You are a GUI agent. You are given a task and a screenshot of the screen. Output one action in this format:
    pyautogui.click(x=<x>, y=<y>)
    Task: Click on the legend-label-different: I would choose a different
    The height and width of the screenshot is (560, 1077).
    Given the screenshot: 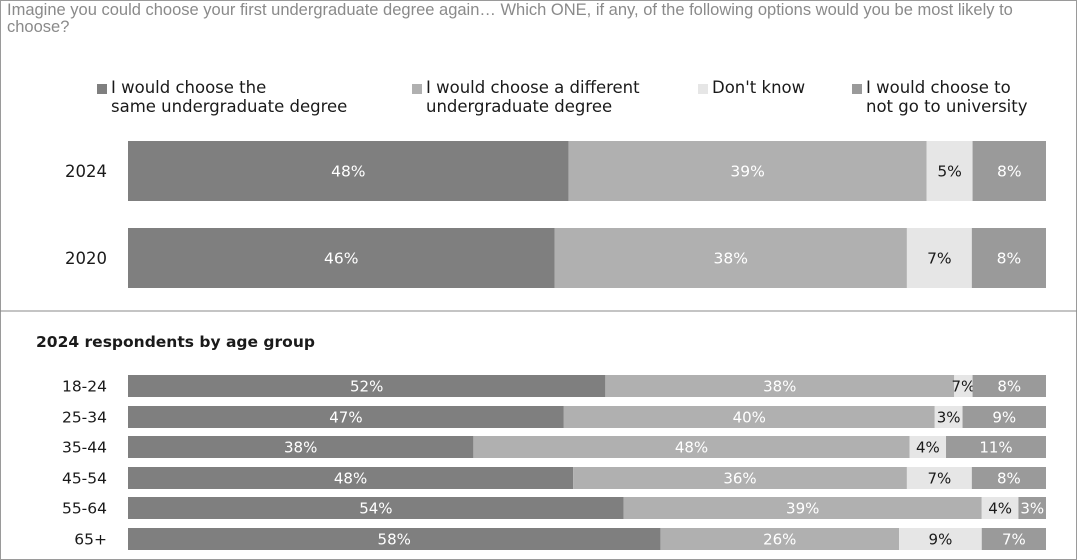 What is the action you would take?
    pyautogui.click(x=533, y=87)
    